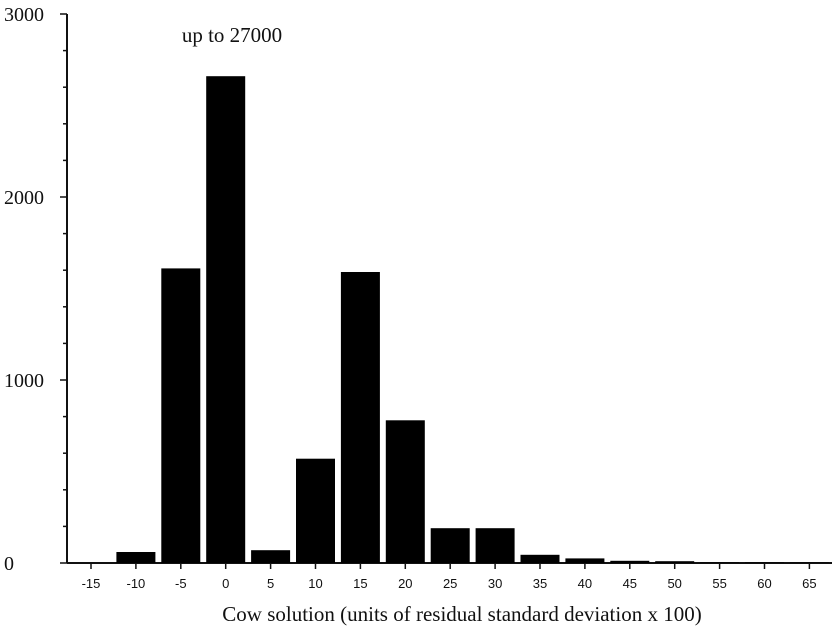 The height and width of the screenshot is (631, 836). What do you see at coordinates (181, 583) in the screenshot?
I see `x-tick-label: -5` at bounding box center [181, 583].